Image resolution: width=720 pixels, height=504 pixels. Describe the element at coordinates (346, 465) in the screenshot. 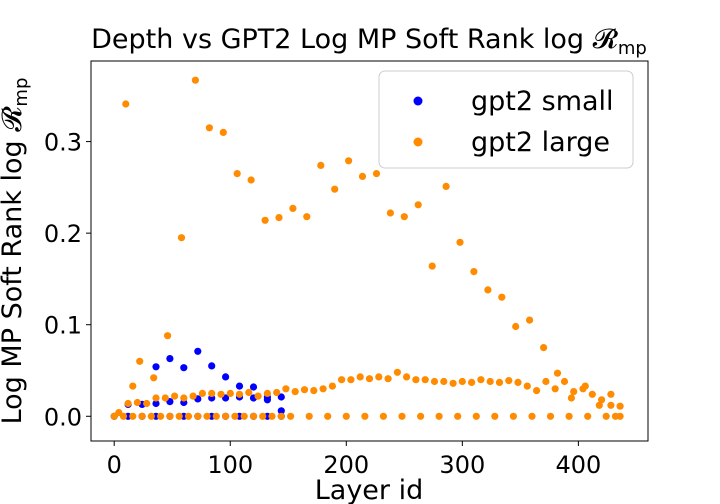

I see `x-tick-label: 200` at that location.